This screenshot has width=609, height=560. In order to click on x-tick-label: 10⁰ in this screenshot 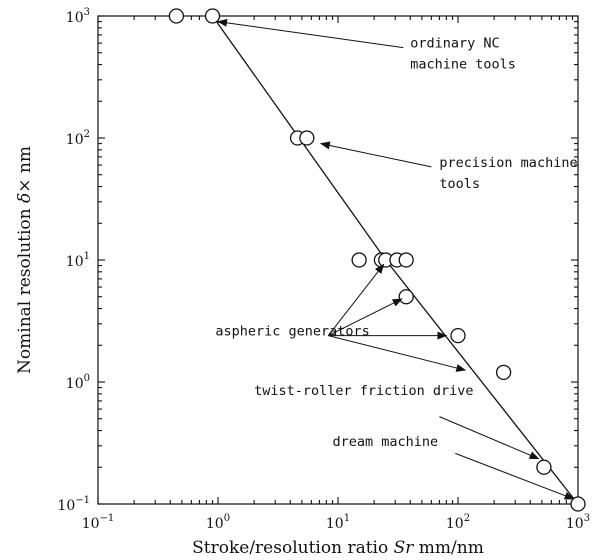, I will do `click(218, 522)`.